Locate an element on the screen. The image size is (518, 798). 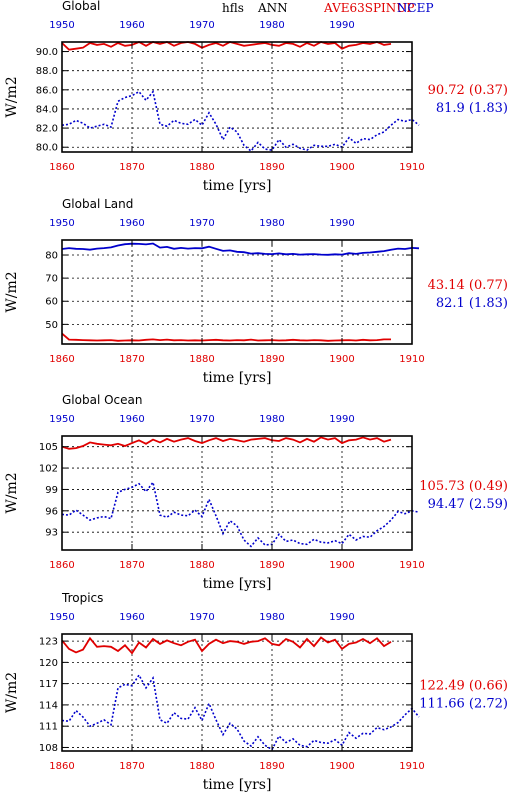
y-tick-label: 105 is located at coordinates (48, 447).